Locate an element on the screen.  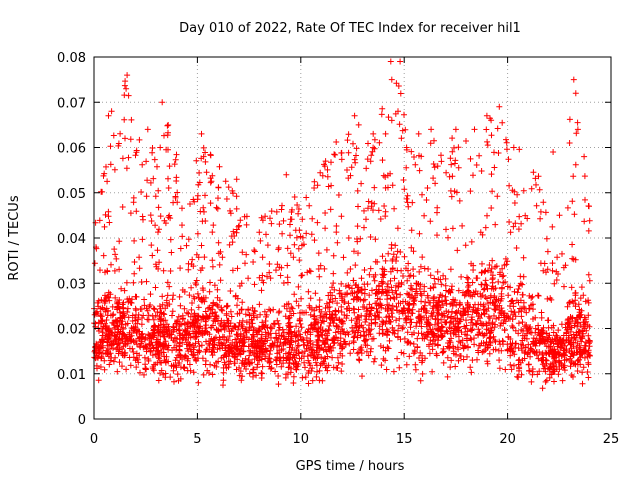
y-tick-label: 0.04 is located at coordinates (71, 239).